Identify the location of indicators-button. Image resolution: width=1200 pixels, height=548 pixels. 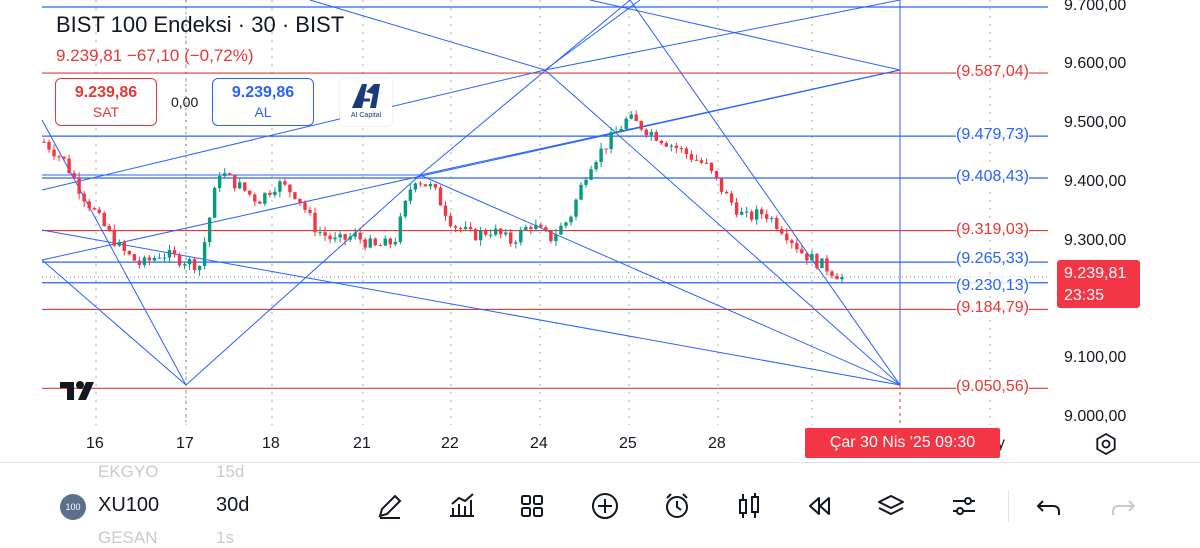
(462, 506).